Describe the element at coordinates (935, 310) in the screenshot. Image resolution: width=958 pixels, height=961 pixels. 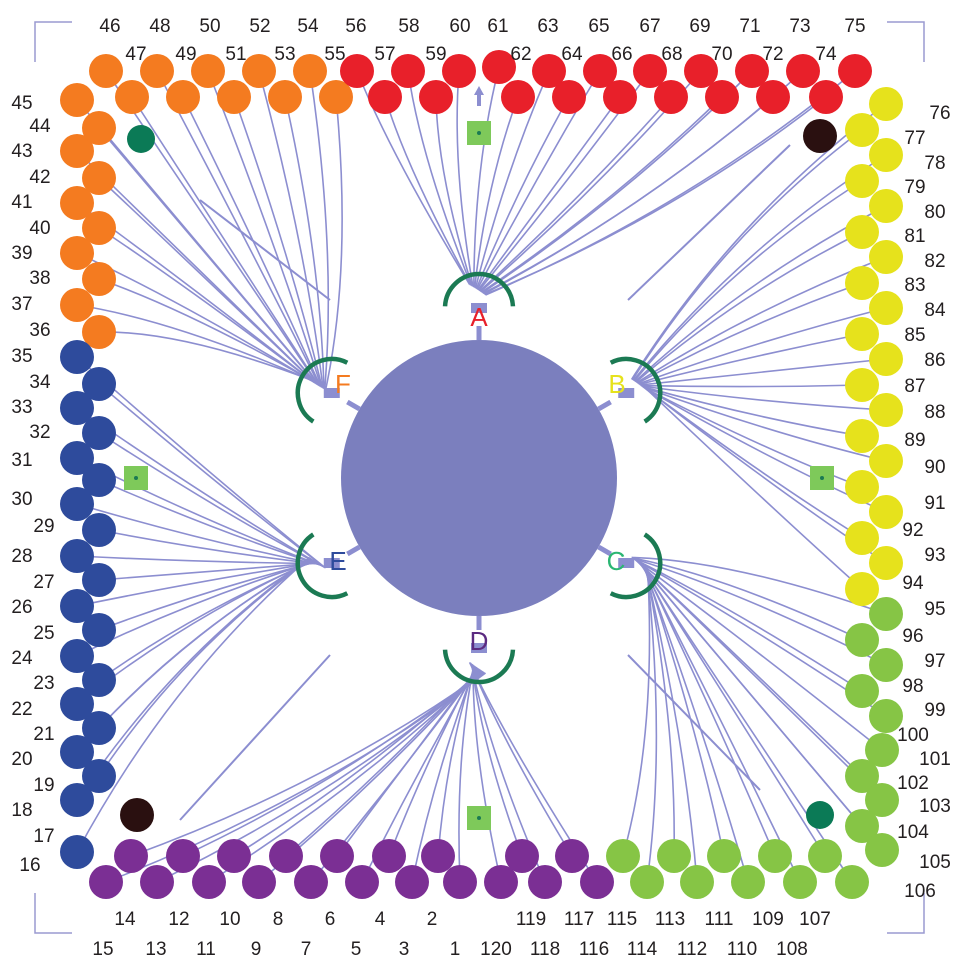
I see `pad-number: 84` at that location.